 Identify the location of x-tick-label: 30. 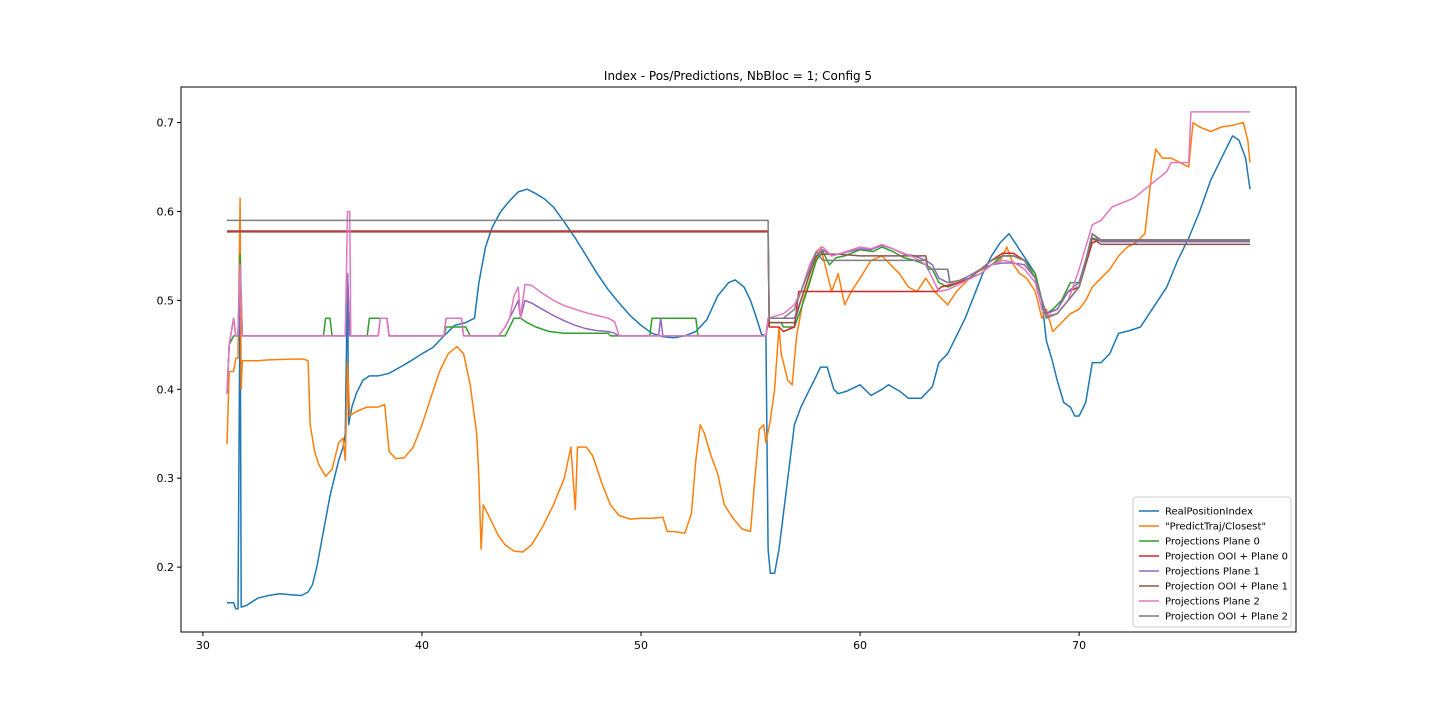
(203, 645).